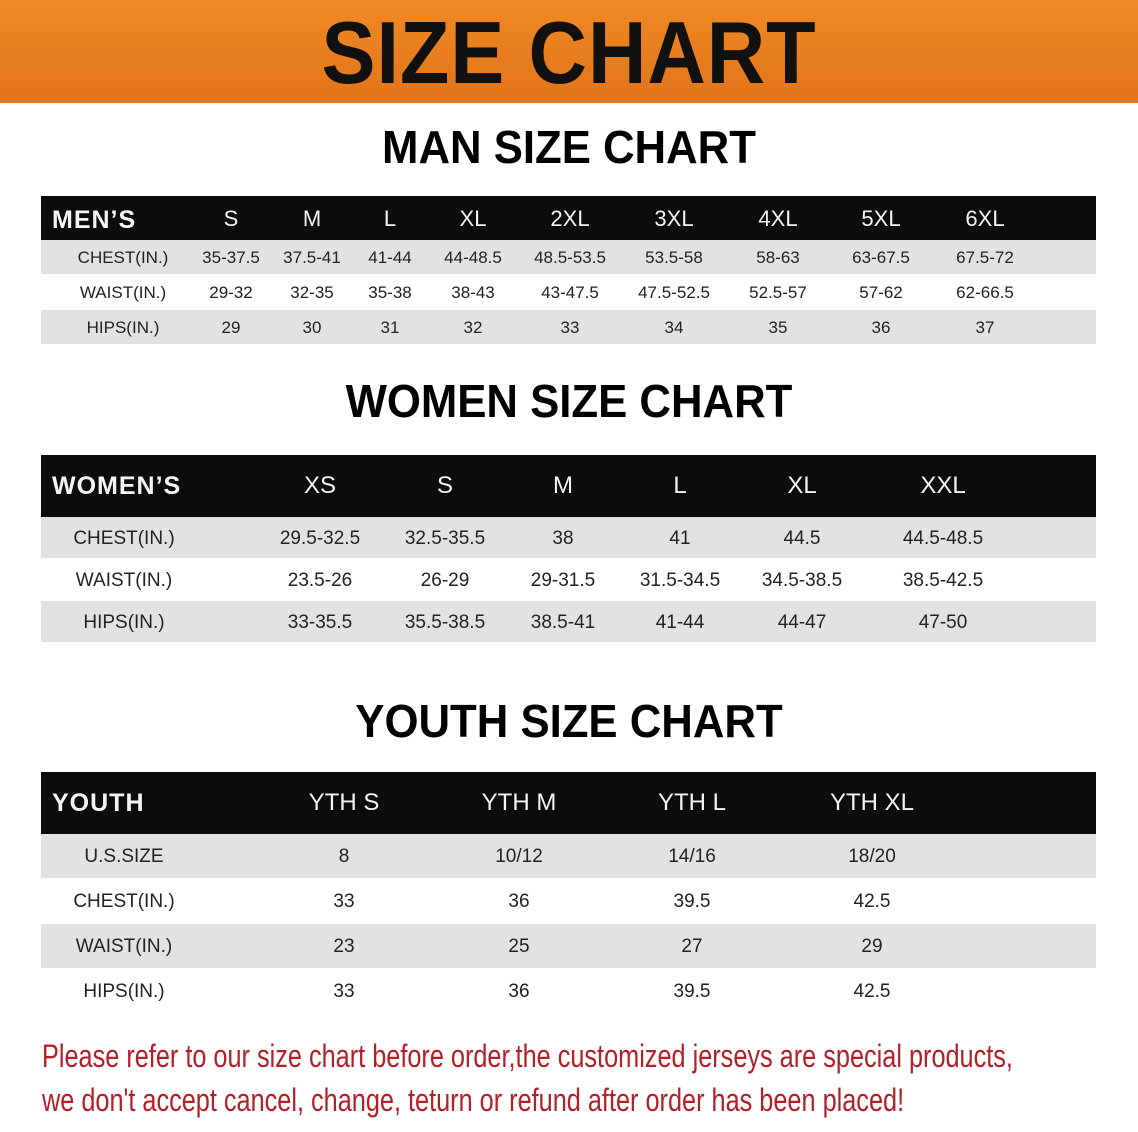 This screenshot has width=1138, height=1132. Describe the element at coordinates (680, 580) in the screenshot. I see `table-cell: 31.5-34.5` at that location.